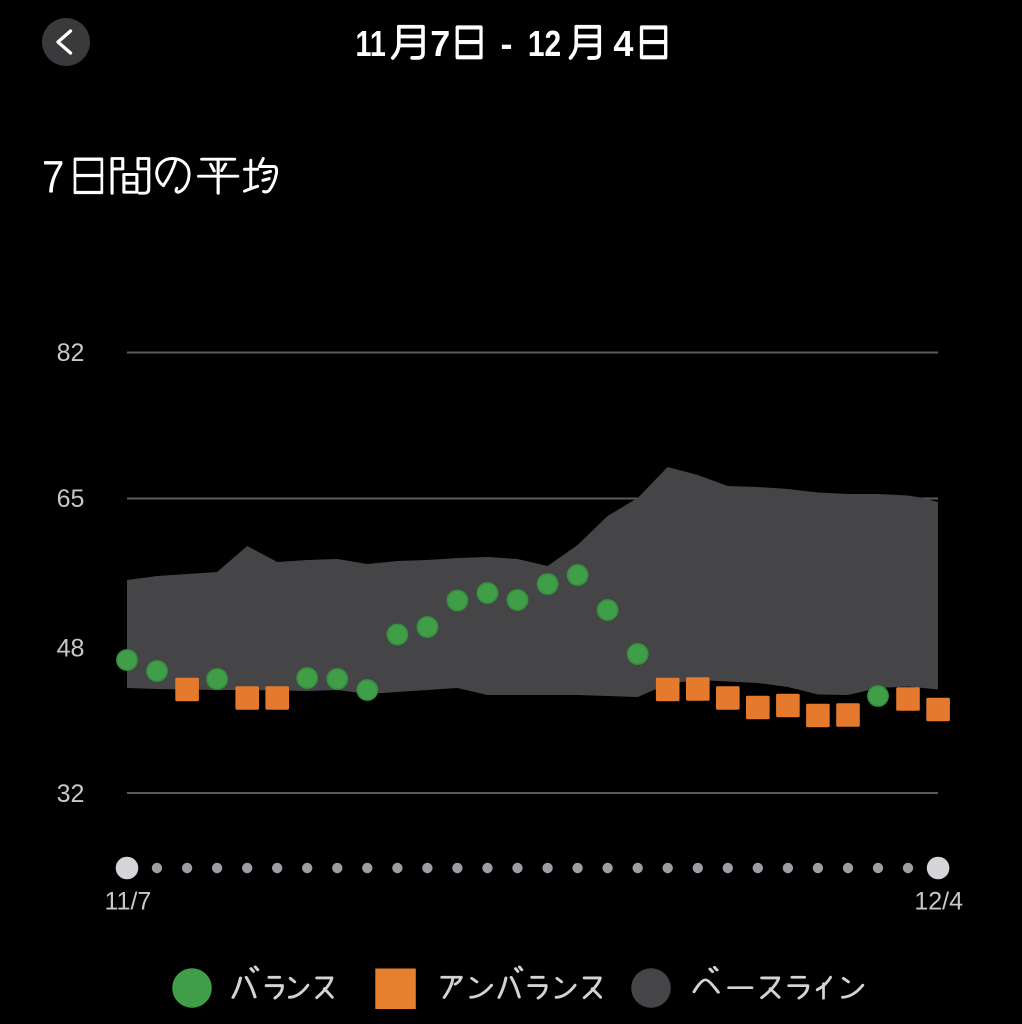  What do you see at coordinates (623, 43) in the screenshot?
I see `svg-text: 4` at bounding box center [623, 43].